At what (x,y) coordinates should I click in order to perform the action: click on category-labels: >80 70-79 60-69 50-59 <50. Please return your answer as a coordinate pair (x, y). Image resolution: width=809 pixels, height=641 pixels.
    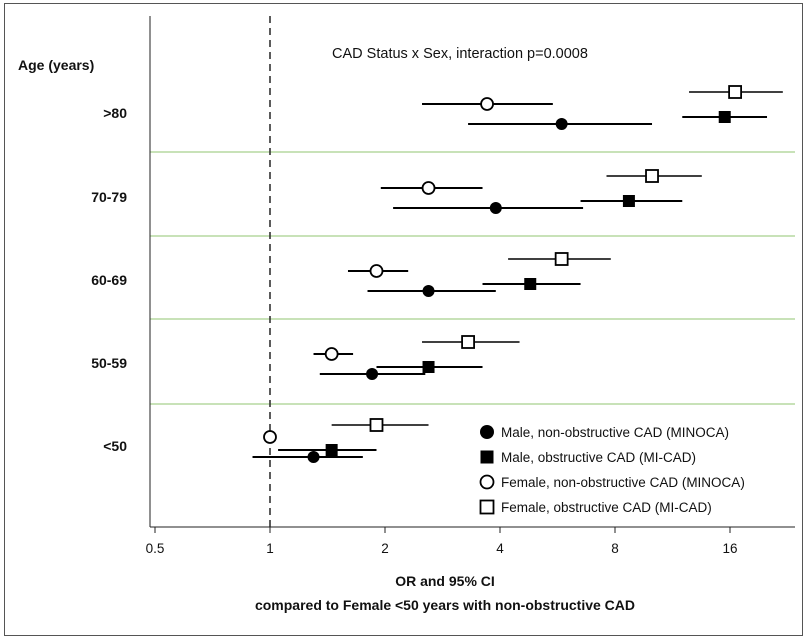
    Looking at the image, I should click on (109, 279).